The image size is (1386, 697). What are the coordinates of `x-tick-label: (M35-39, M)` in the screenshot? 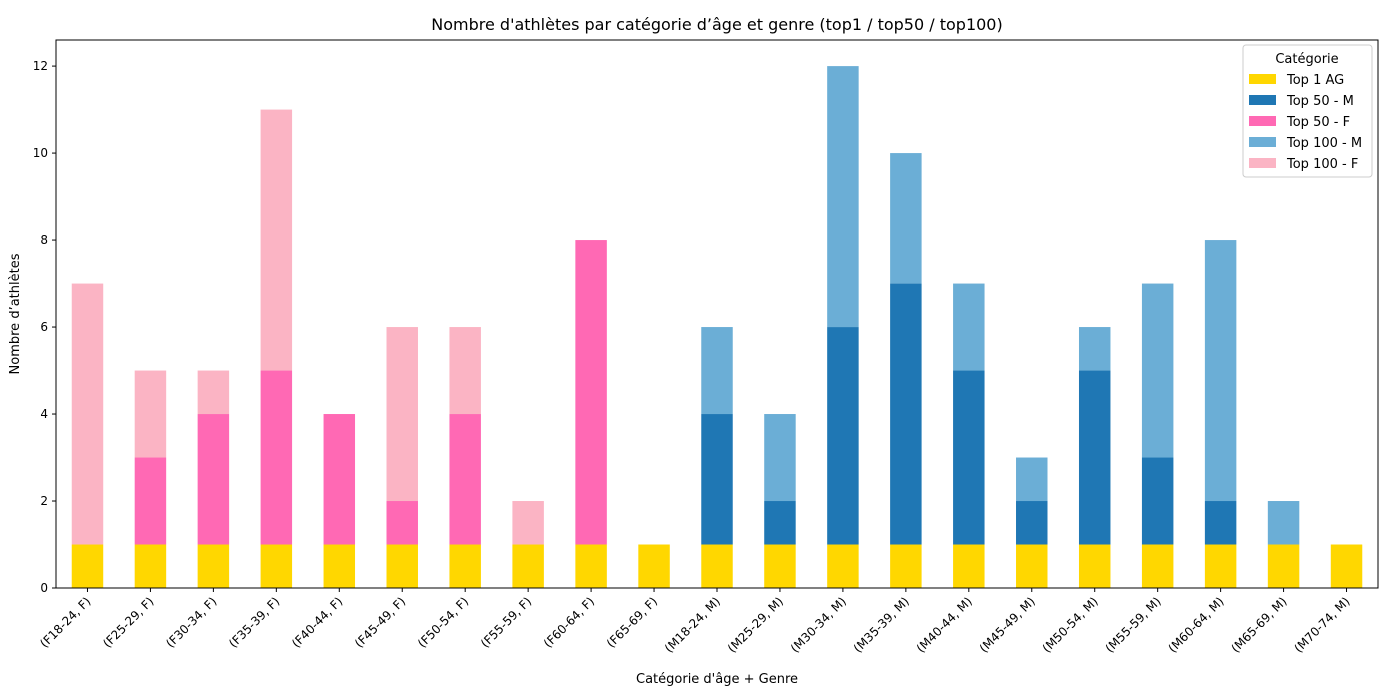 It's located at (881, 624).